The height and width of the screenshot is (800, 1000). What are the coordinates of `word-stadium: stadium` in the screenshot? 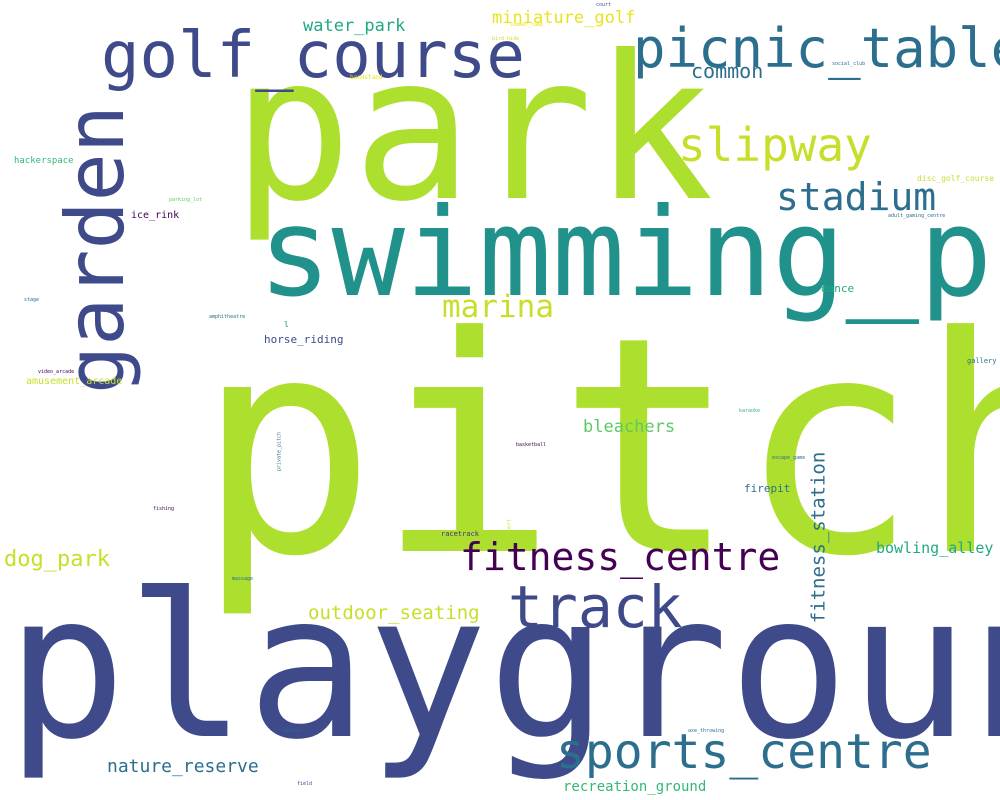 It's located at (856, 197).